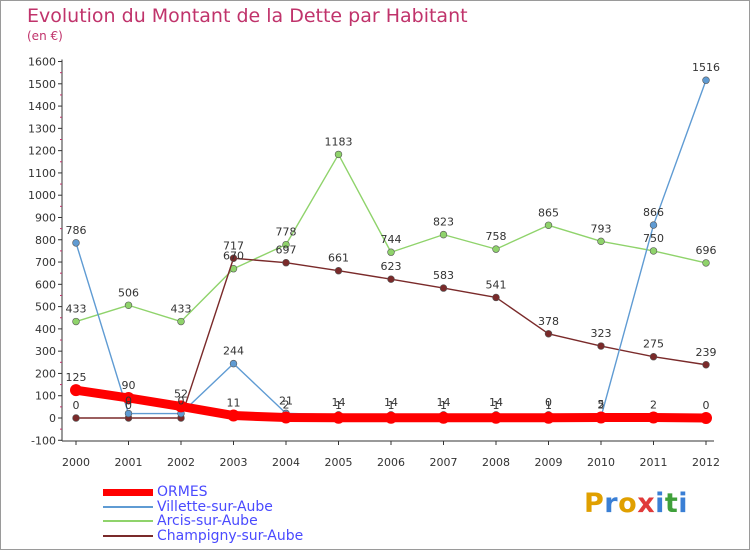 The width and height of the screenshot is (750, 550). I want to click on data-label: 378, so click(548, 321).